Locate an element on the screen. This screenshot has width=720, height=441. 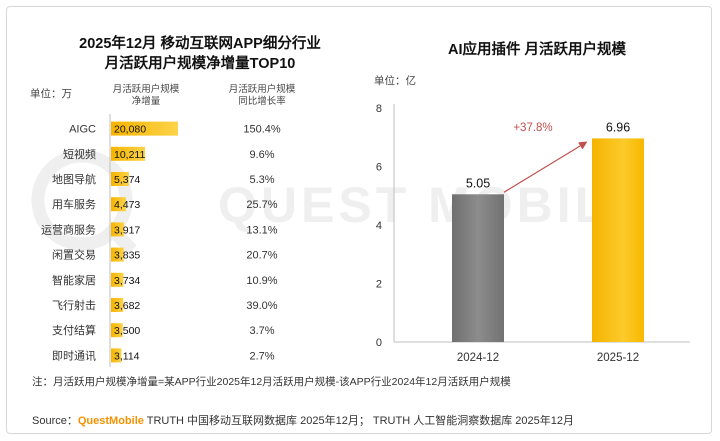
category-label: 即时通讯 is located at coordinates (74, 355).